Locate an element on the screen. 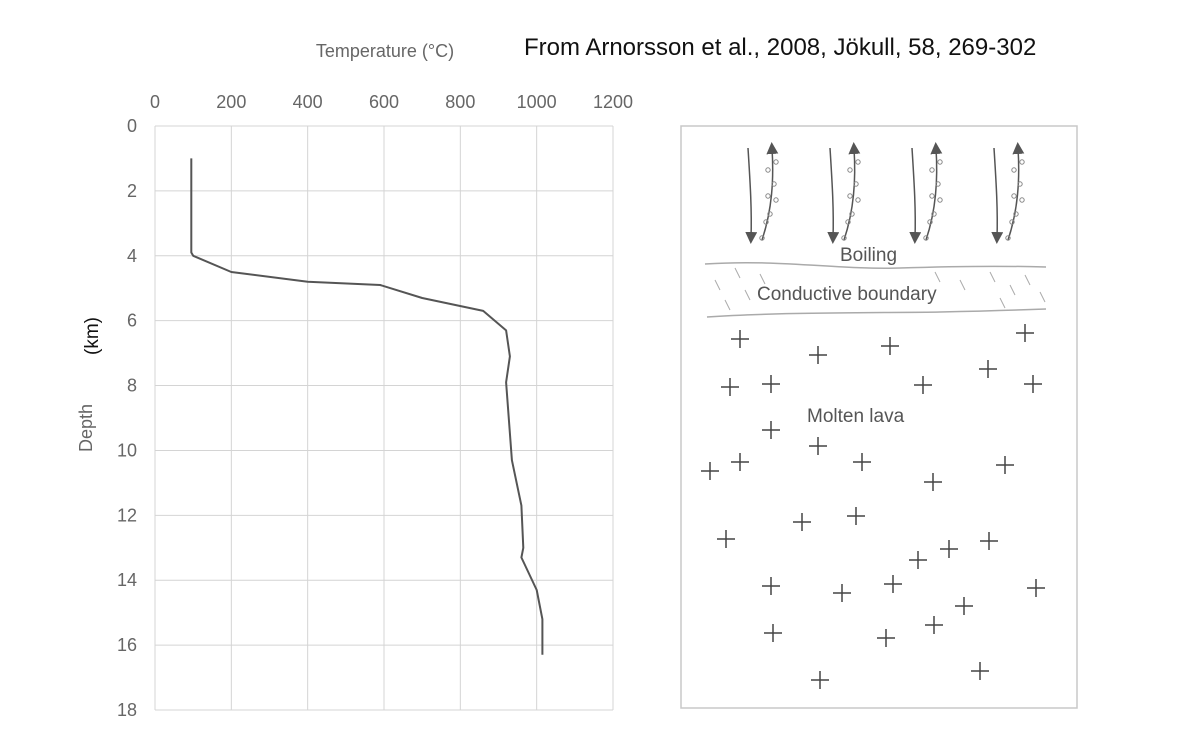 Image resolution: width=1200 pixels, height=734 pixels. x-tick-labels: 0 200 400 600 800 1000 1200 is located at coordinates (391, 102).